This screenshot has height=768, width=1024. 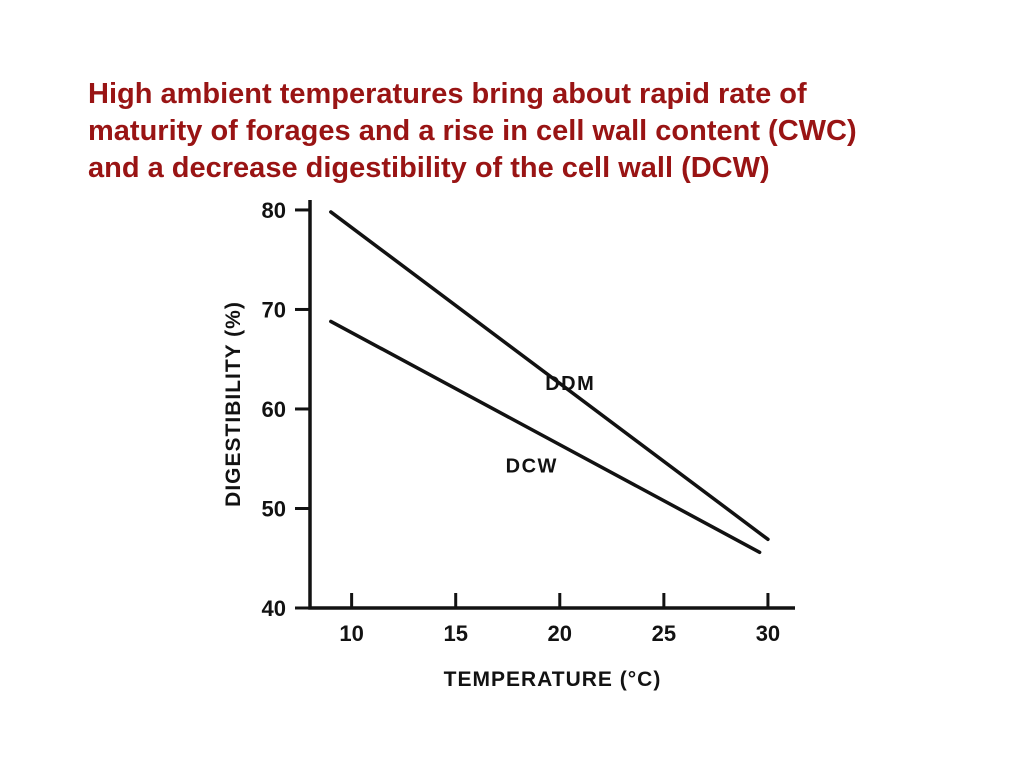 I want to click on y-axis-label: DIGESTIBILITY (%), so click(x=233, y=404).